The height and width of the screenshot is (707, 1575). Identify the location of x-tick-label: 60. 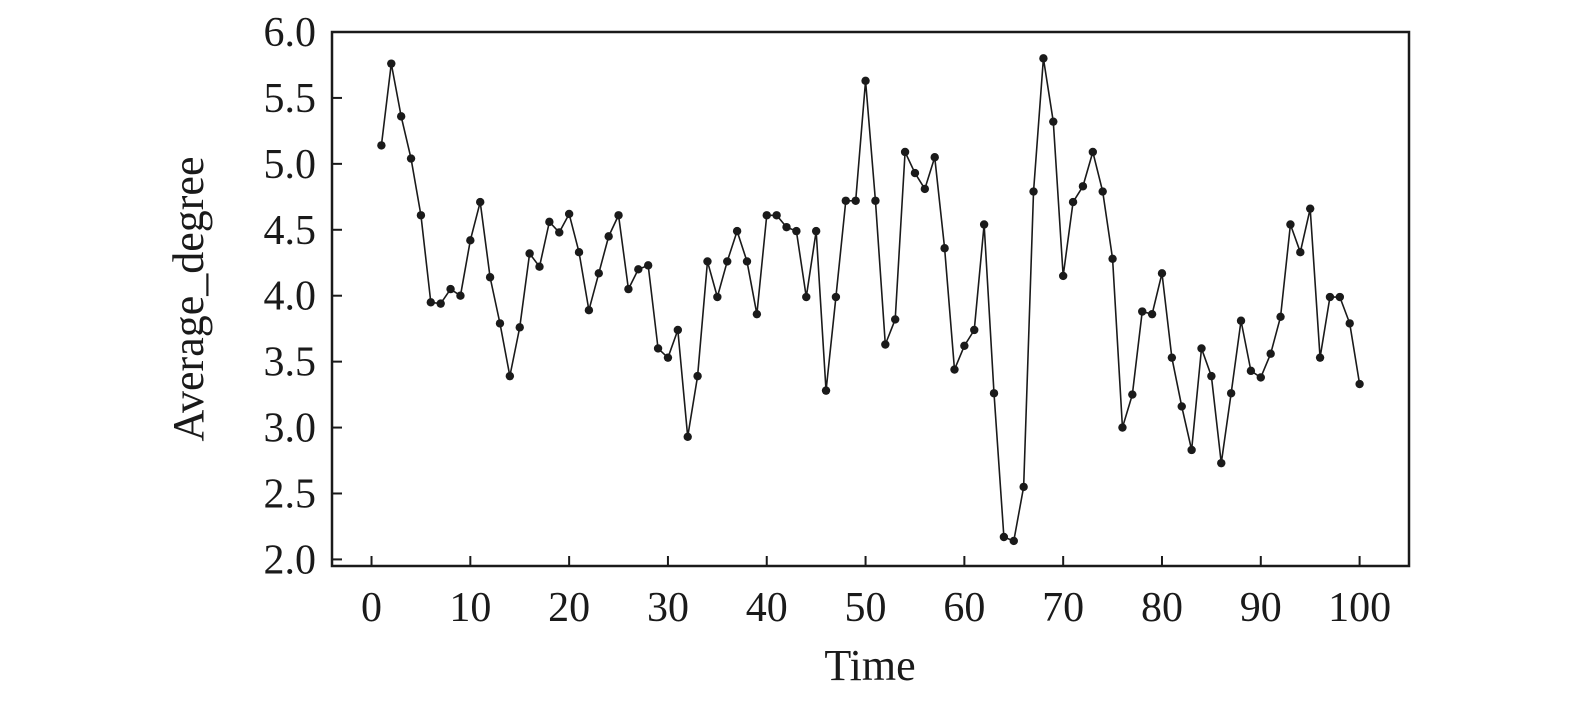
(964, 608).